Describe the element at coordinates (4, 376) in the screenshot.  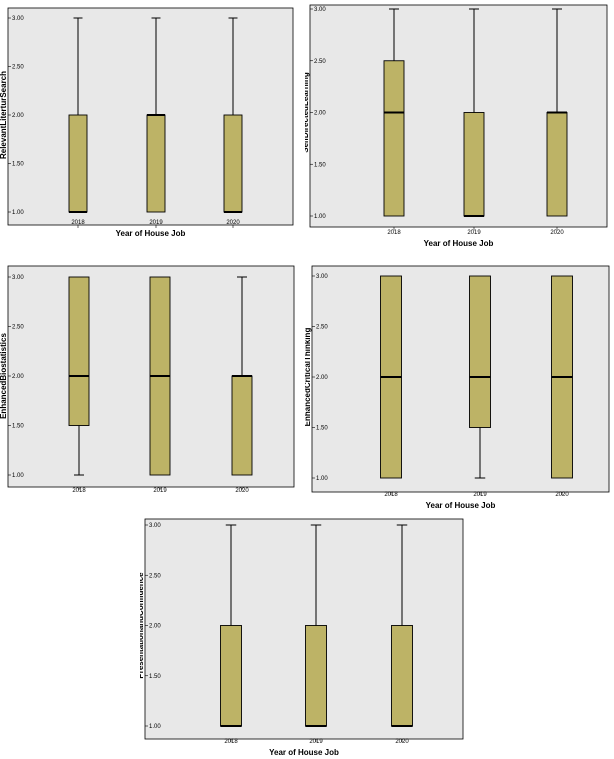
I see `y-axis-title: EnhancedBiostatistics` at that location.